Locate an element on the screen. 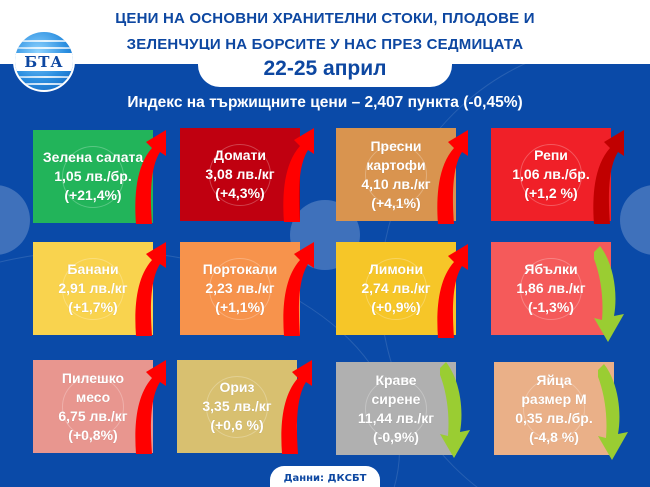 The width and height of the screenshot is (650, 487). price-card-rice: Ориз 3,35 лв./кг (+0,6 %) is located at coordinates (237, 406).